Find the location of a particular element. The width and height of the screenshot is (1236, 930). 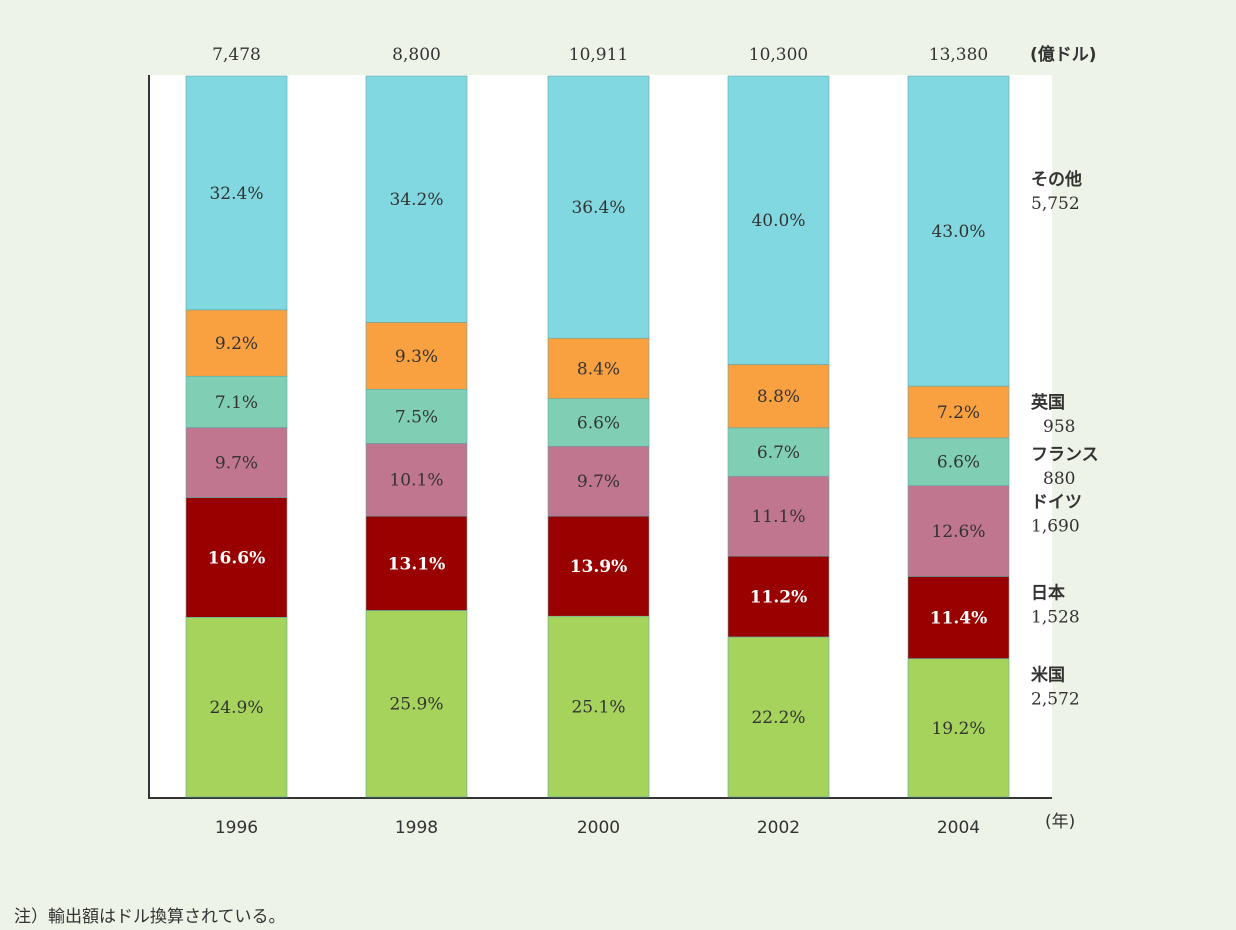

legend-label: フランス is located at coordinates (1065, 455).